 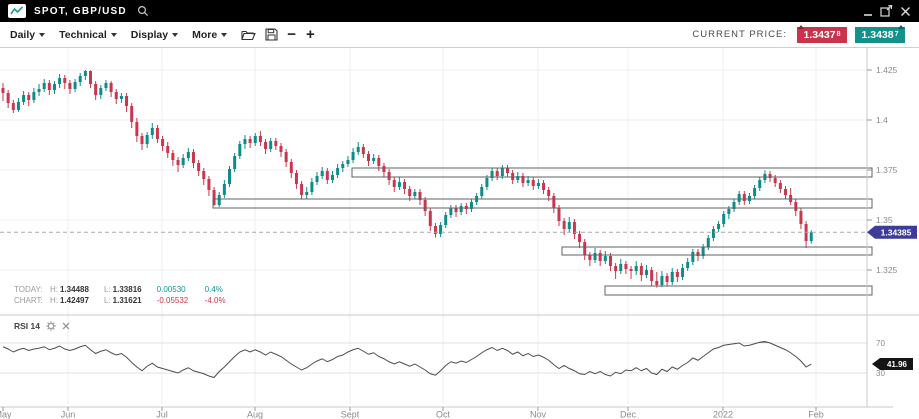 I want to click on close-icon, so click(x=66, y=326).